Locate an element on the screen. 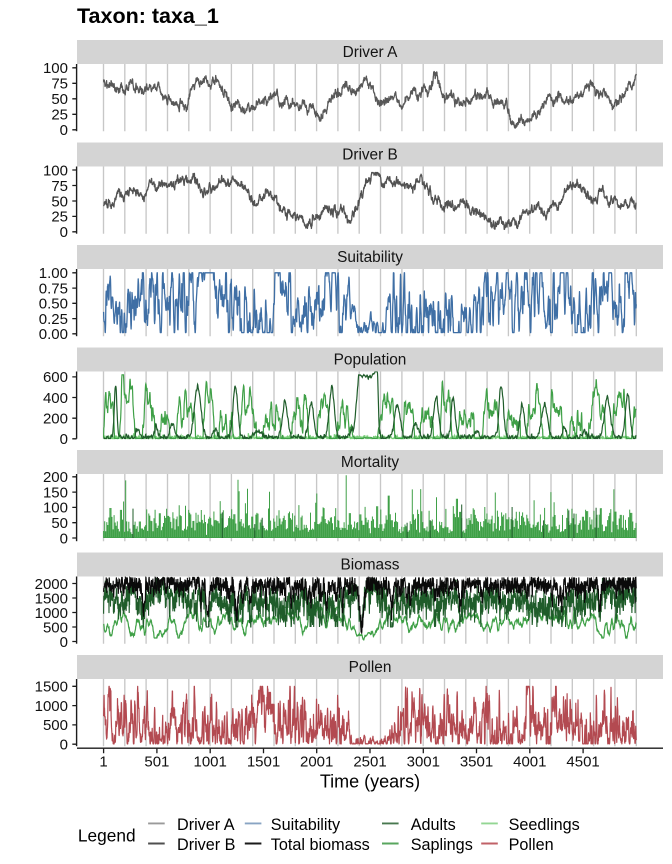 This screenshot has height=864, width=672. svg-text: Biomass is located at coordinates (369, 564).